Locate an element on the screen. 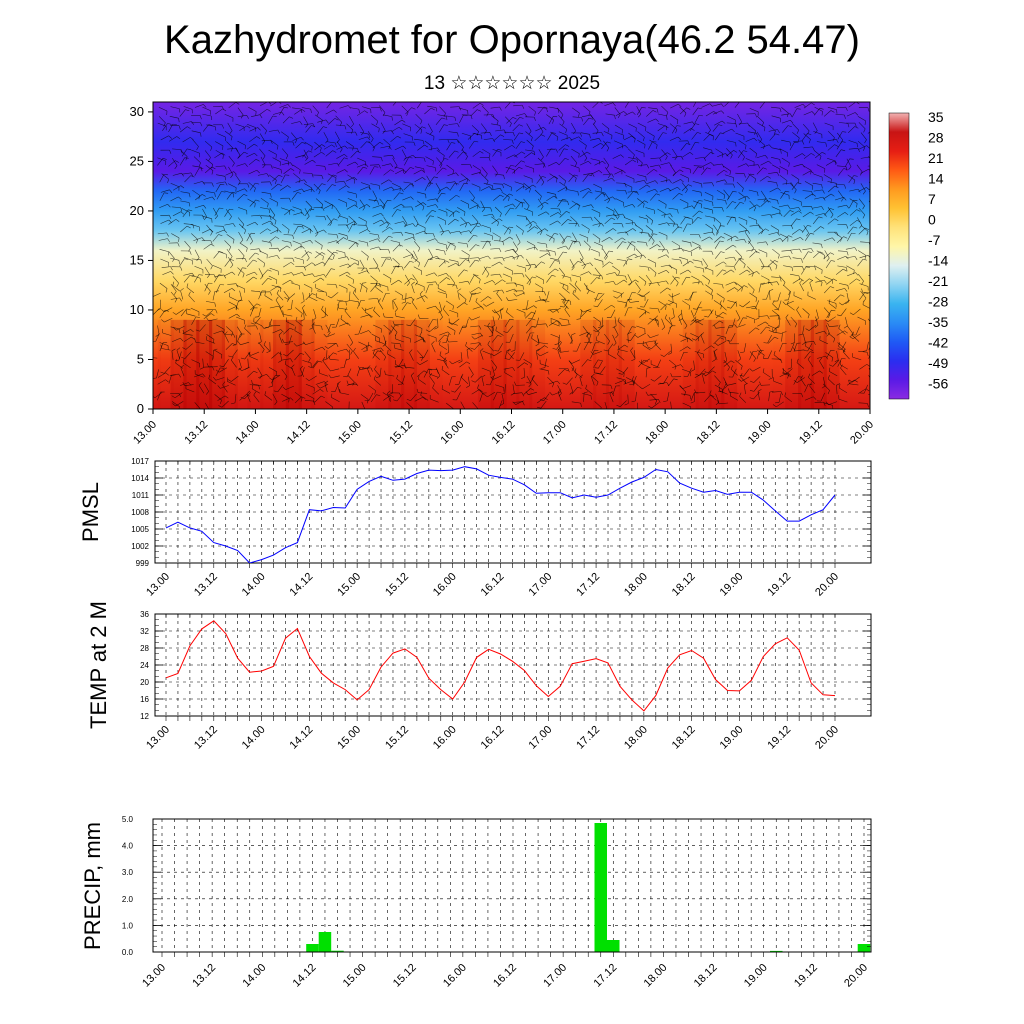 The height and width of the screenshot is (1024, 1024). heatmap-y-tick-label: 20 is located at coordinates (137, 210).